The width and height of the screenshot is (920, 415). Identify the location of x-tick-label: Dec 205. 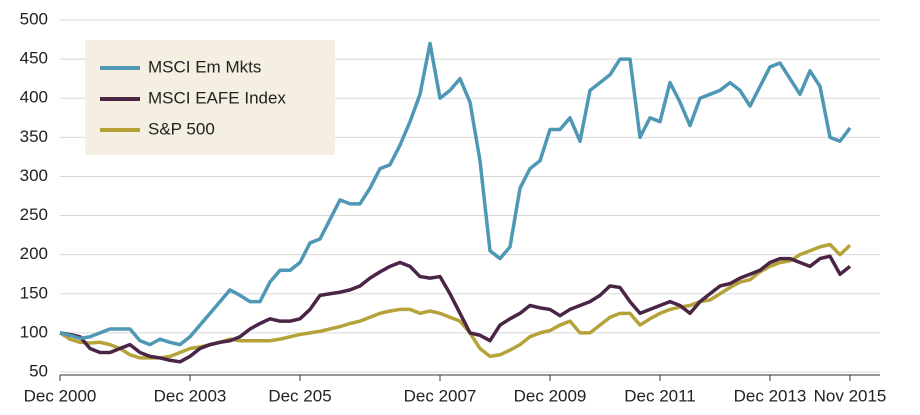
(299, 395).